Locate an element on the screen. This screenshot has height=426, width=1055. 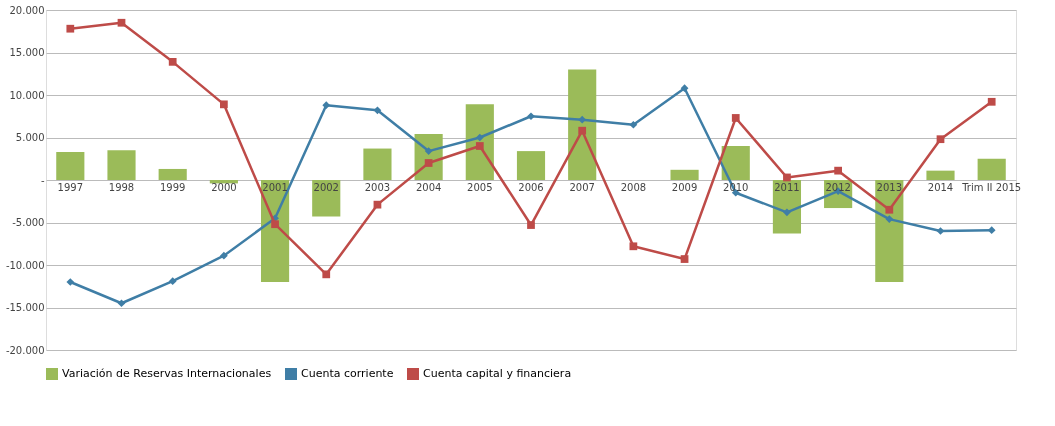
x-tick-label: 2007 is located at coordinates (582, 187).